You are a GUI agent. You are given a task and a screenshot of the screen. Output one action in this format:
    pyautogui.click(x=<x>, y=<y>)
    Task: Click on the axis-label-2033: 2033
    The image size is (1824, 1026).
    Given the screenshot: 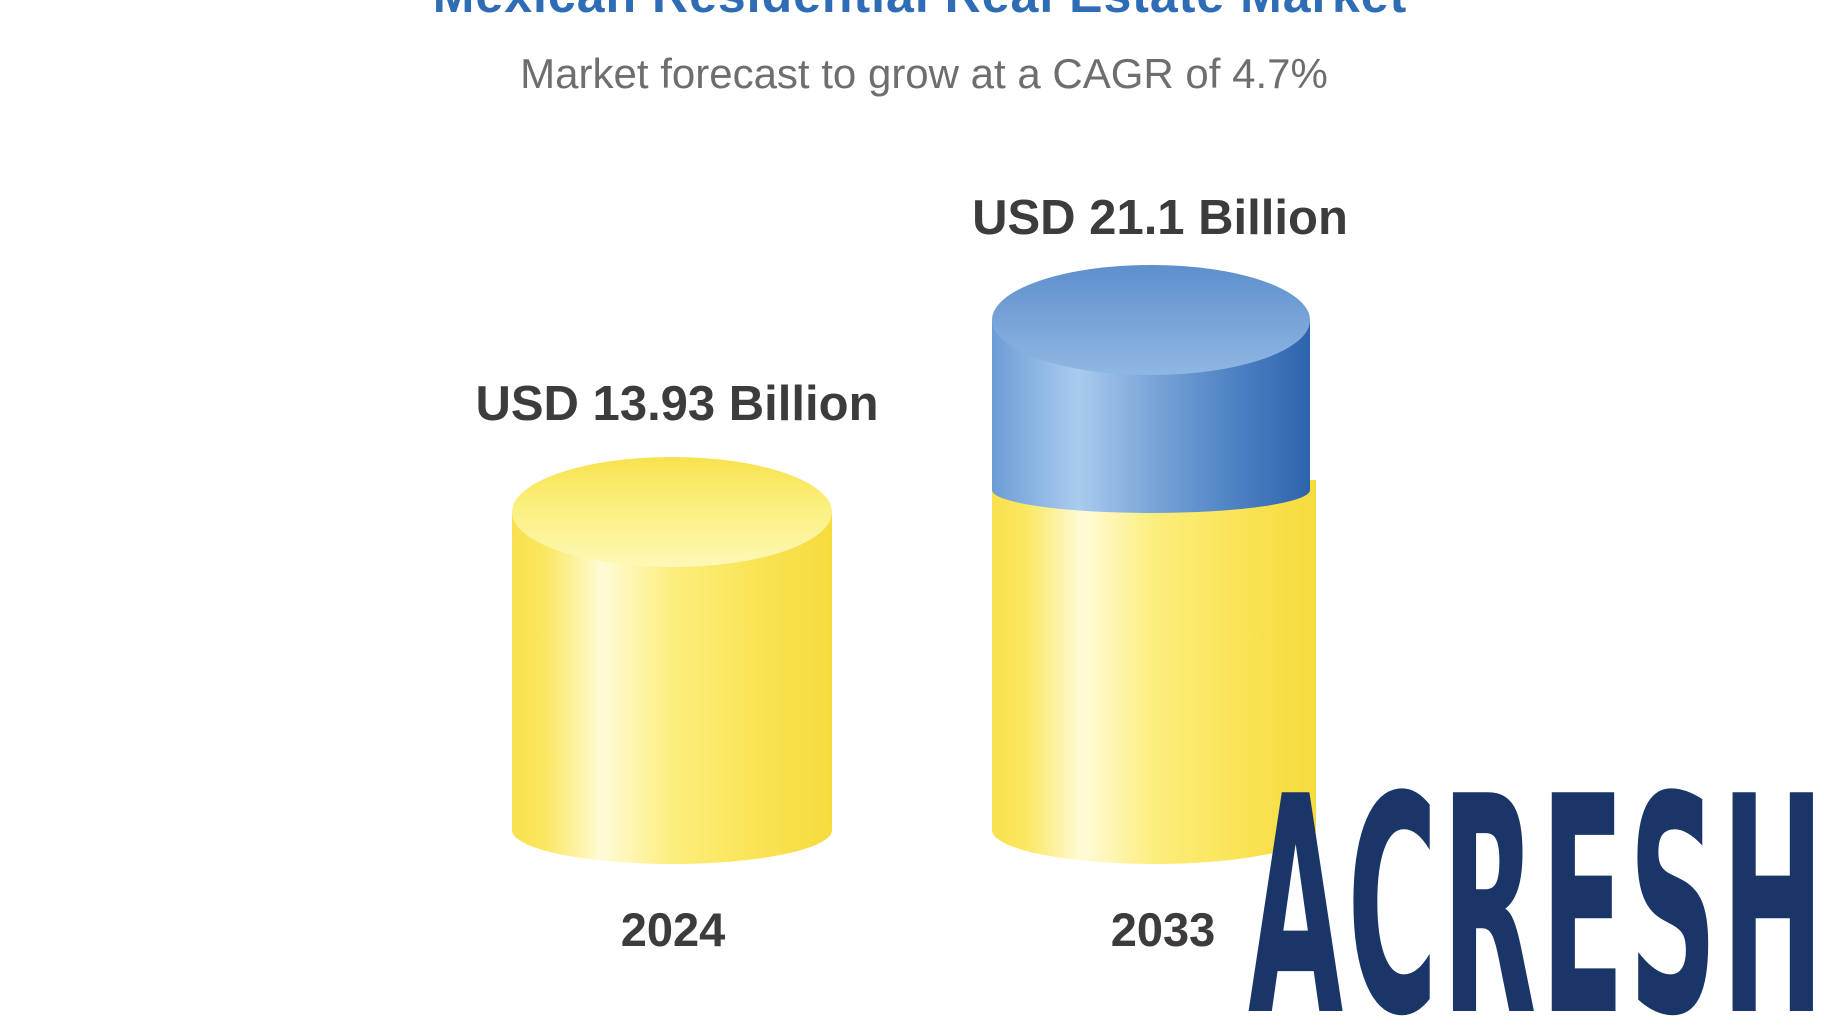 What is the action you would take?
    pyautogui.click(x=1163, y=929)
    